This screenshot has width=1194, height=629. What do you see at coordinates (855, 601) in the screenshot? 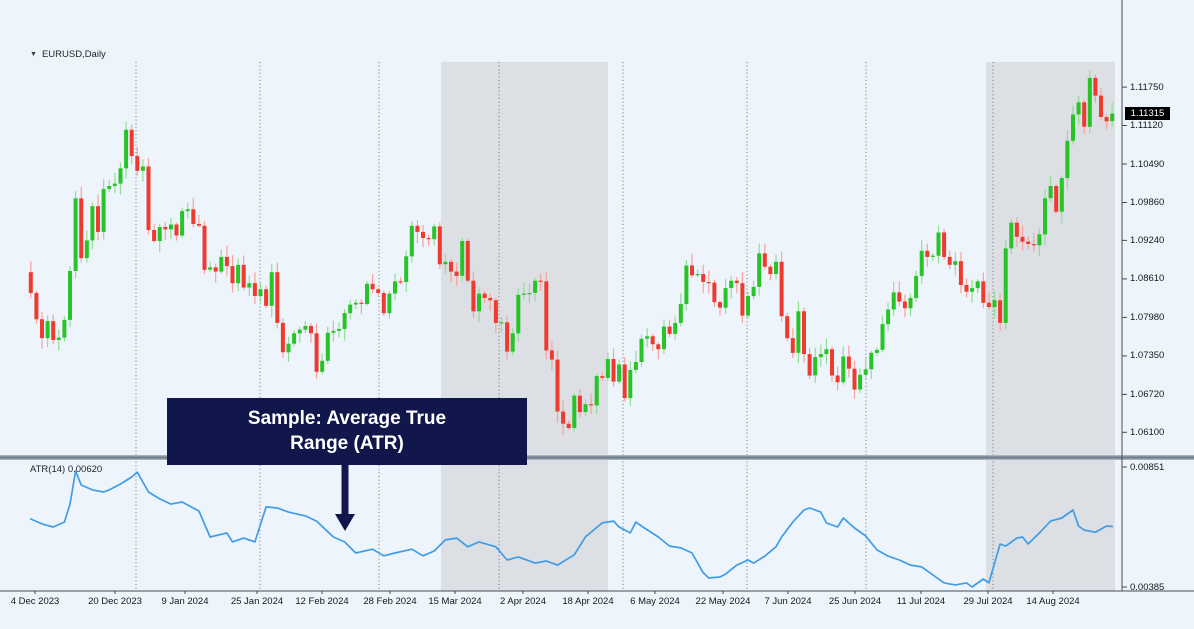
I see `date-axis-tick-label: 25 Jun 2024` at bounding box center [855, 601].